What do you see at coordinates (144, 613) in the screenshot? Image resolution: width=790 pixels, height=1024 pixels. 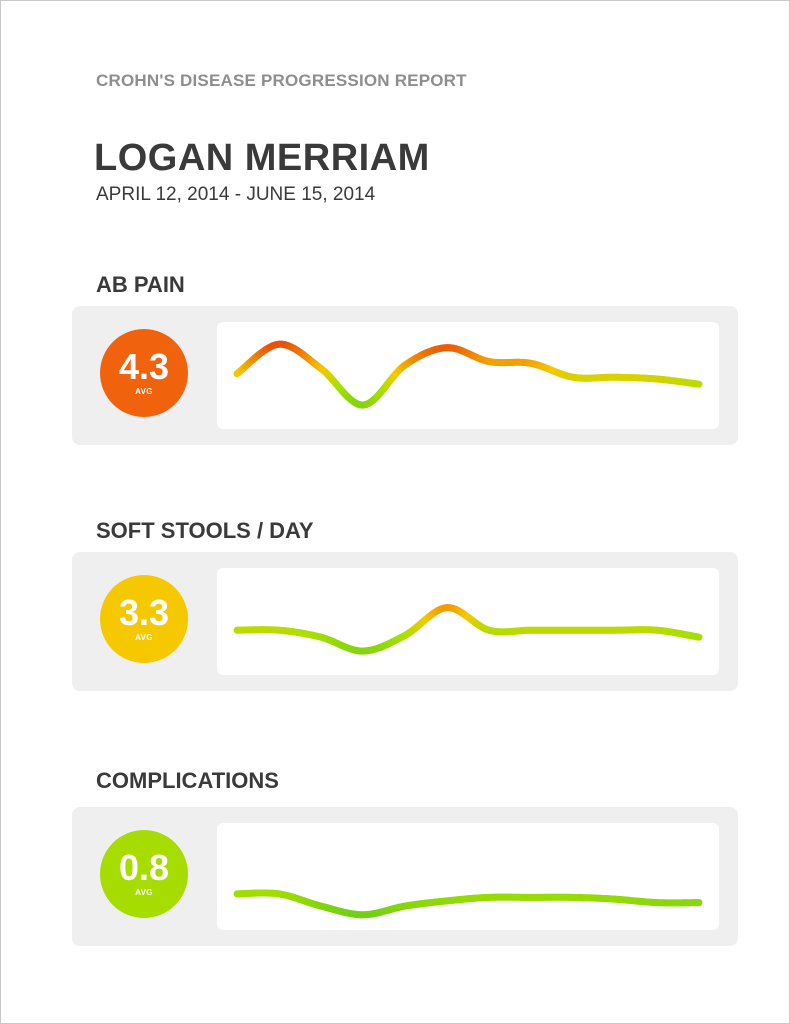 I see `avg-value: 3.3` at bounding box center [144, 613].